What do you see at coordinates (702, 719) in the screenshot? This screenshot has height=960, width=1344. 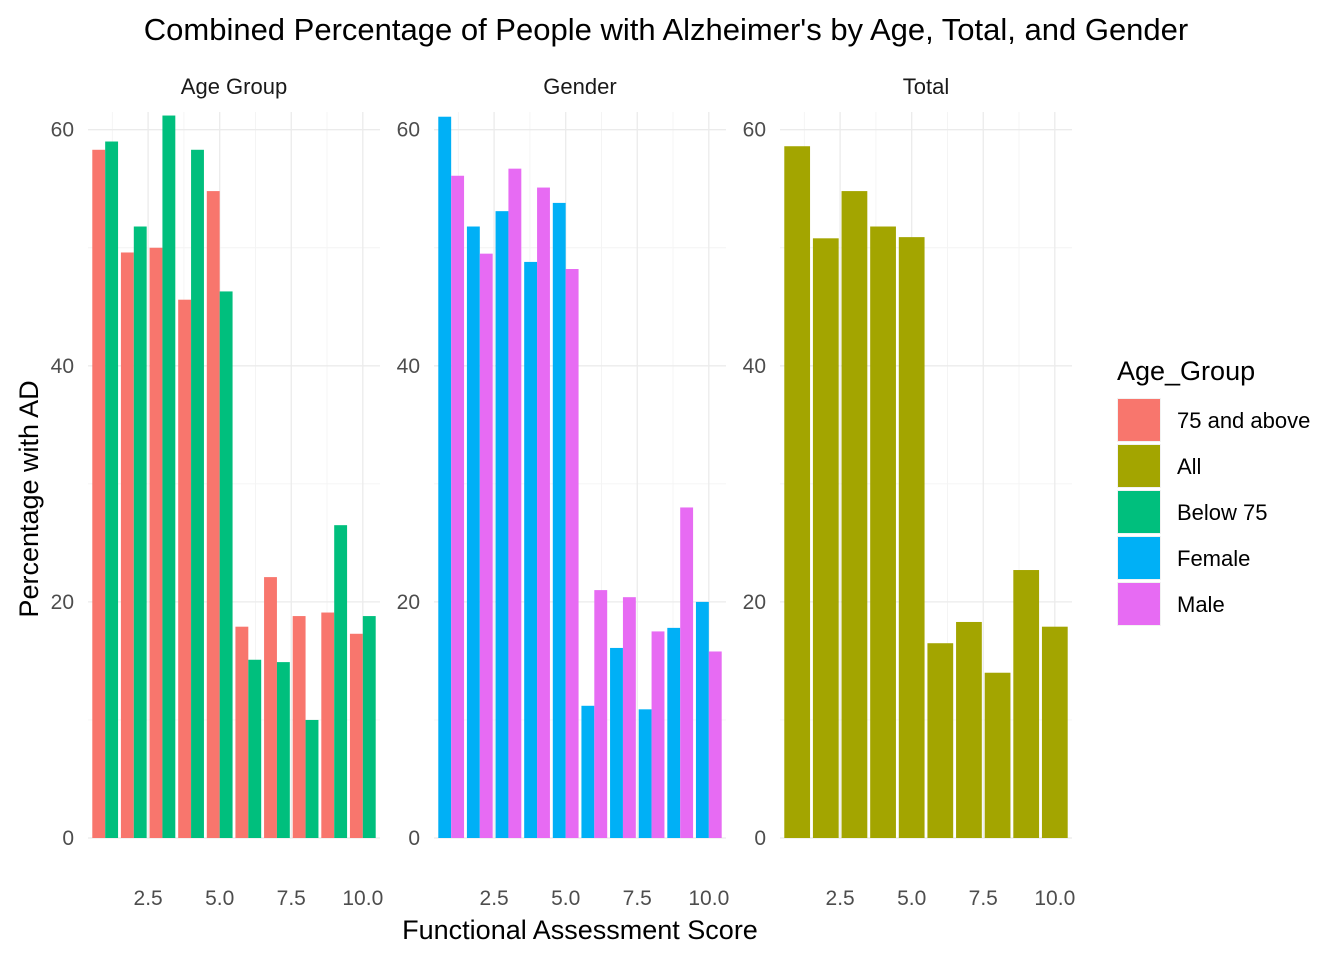 I see `bar-female-x10` at bounding box center [702, 719].